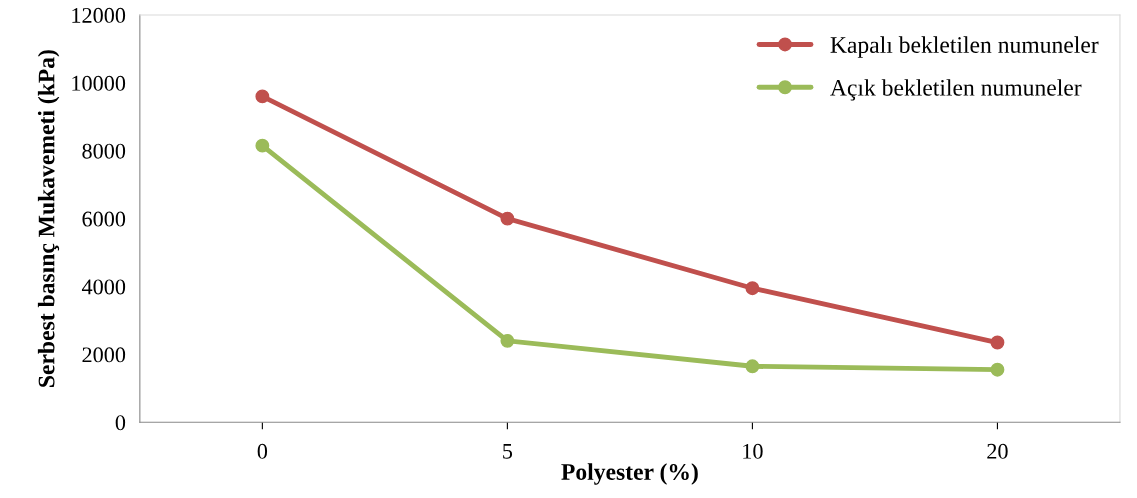  Describe the element at coordinates (629, 474) in the screenshot. I see `x-axis-title: Polyester (%)` at that location.